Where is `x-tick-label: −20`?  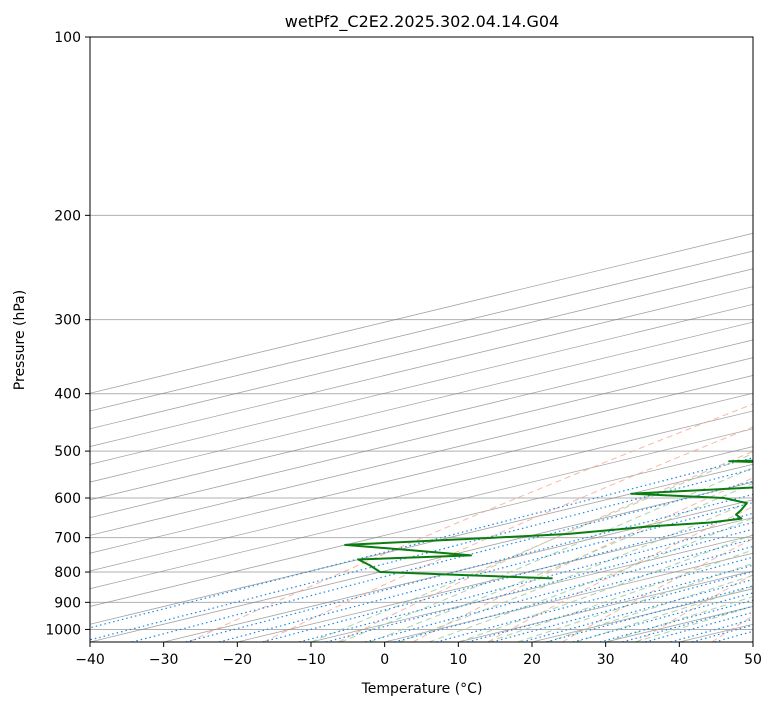 x-tick-label: −20 is located at coordinates (238, 660).